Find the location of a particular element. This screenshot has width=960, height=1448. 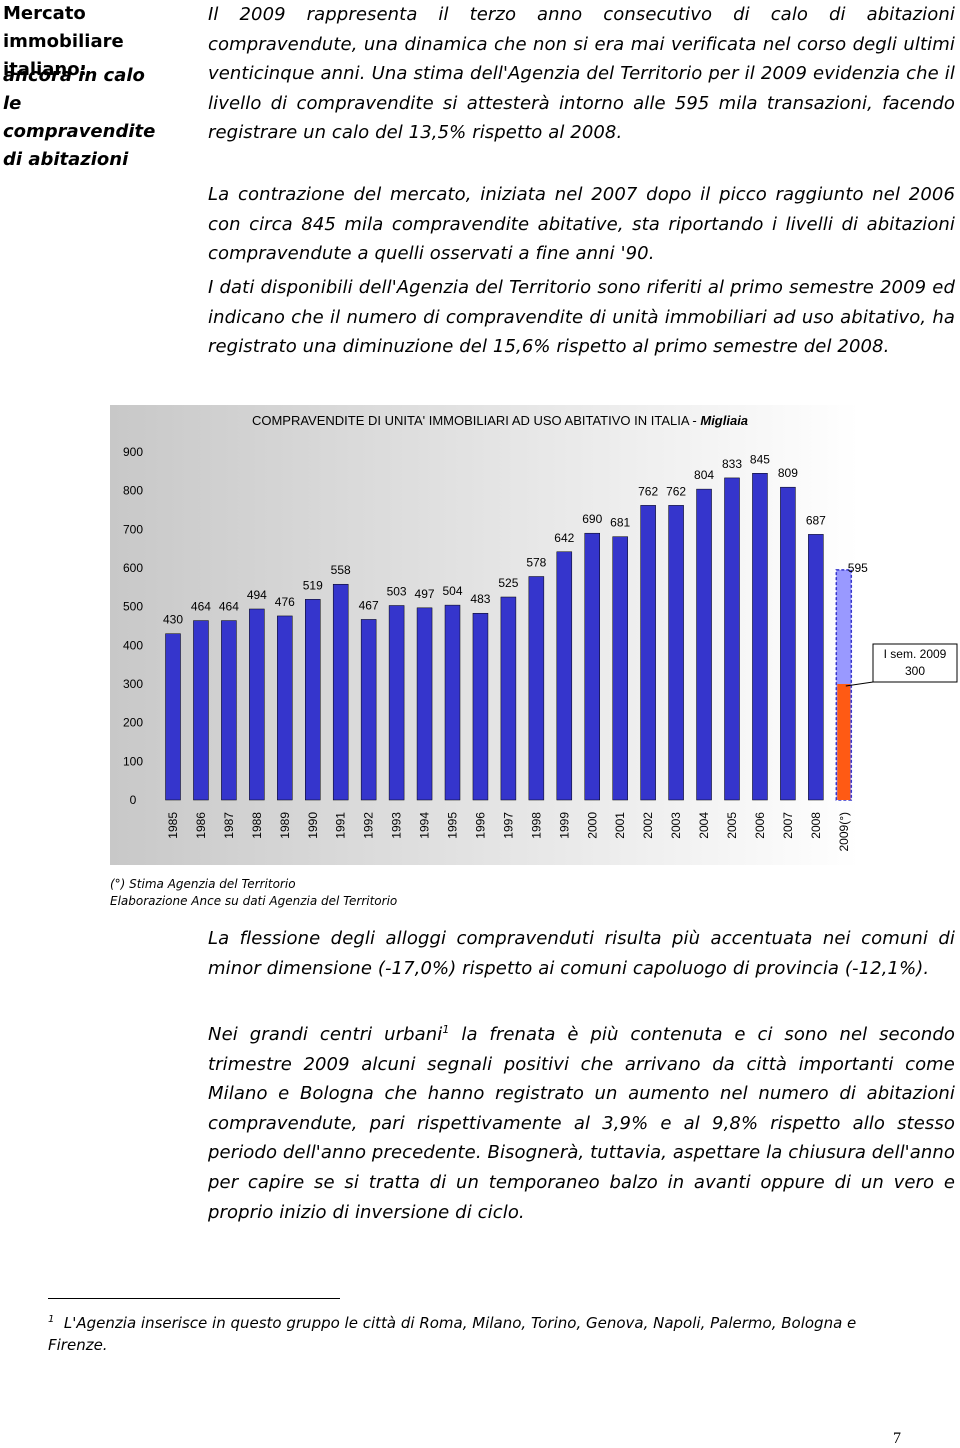

x-tick-label: 1993 is located at coordinates (397, 825).